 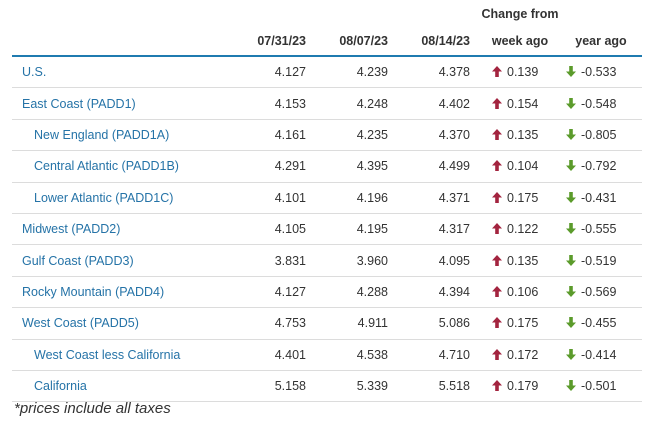 I want to click on header-row-top: Change from, so click(x=327, y=13).